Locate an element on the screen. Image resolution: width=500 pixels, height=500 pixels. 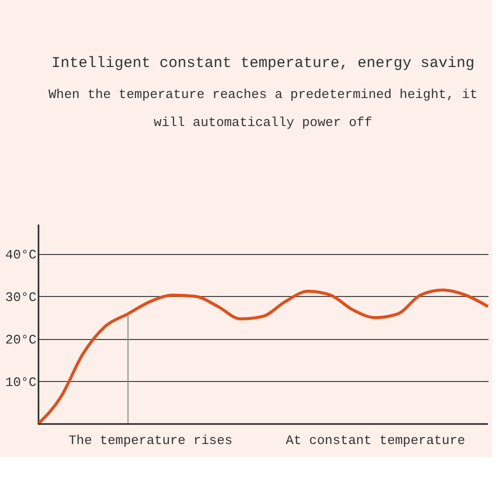
y-tick-label: 10°C is located at coordinates (21, 382).